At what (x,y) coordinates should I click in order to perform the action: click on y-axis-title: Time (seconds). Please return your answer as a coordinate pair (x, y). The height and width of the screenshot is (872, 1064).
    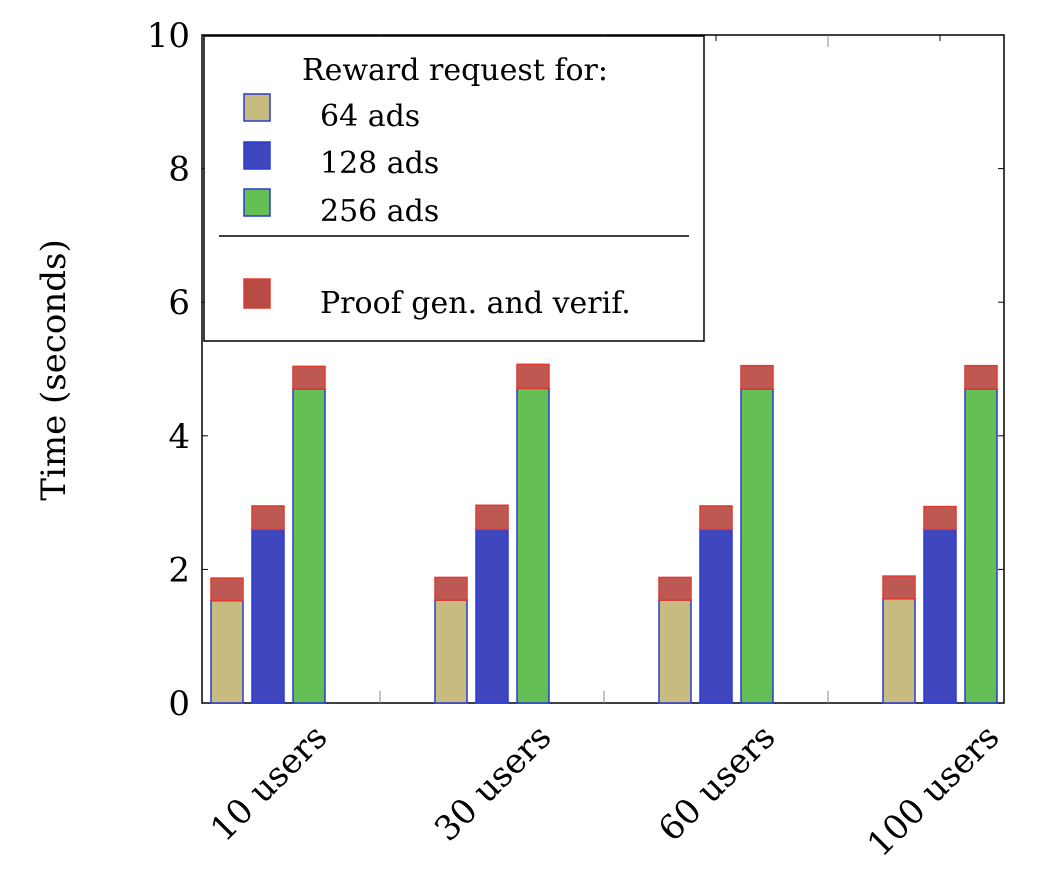
    Looking at the image, I should click on (54, 369).